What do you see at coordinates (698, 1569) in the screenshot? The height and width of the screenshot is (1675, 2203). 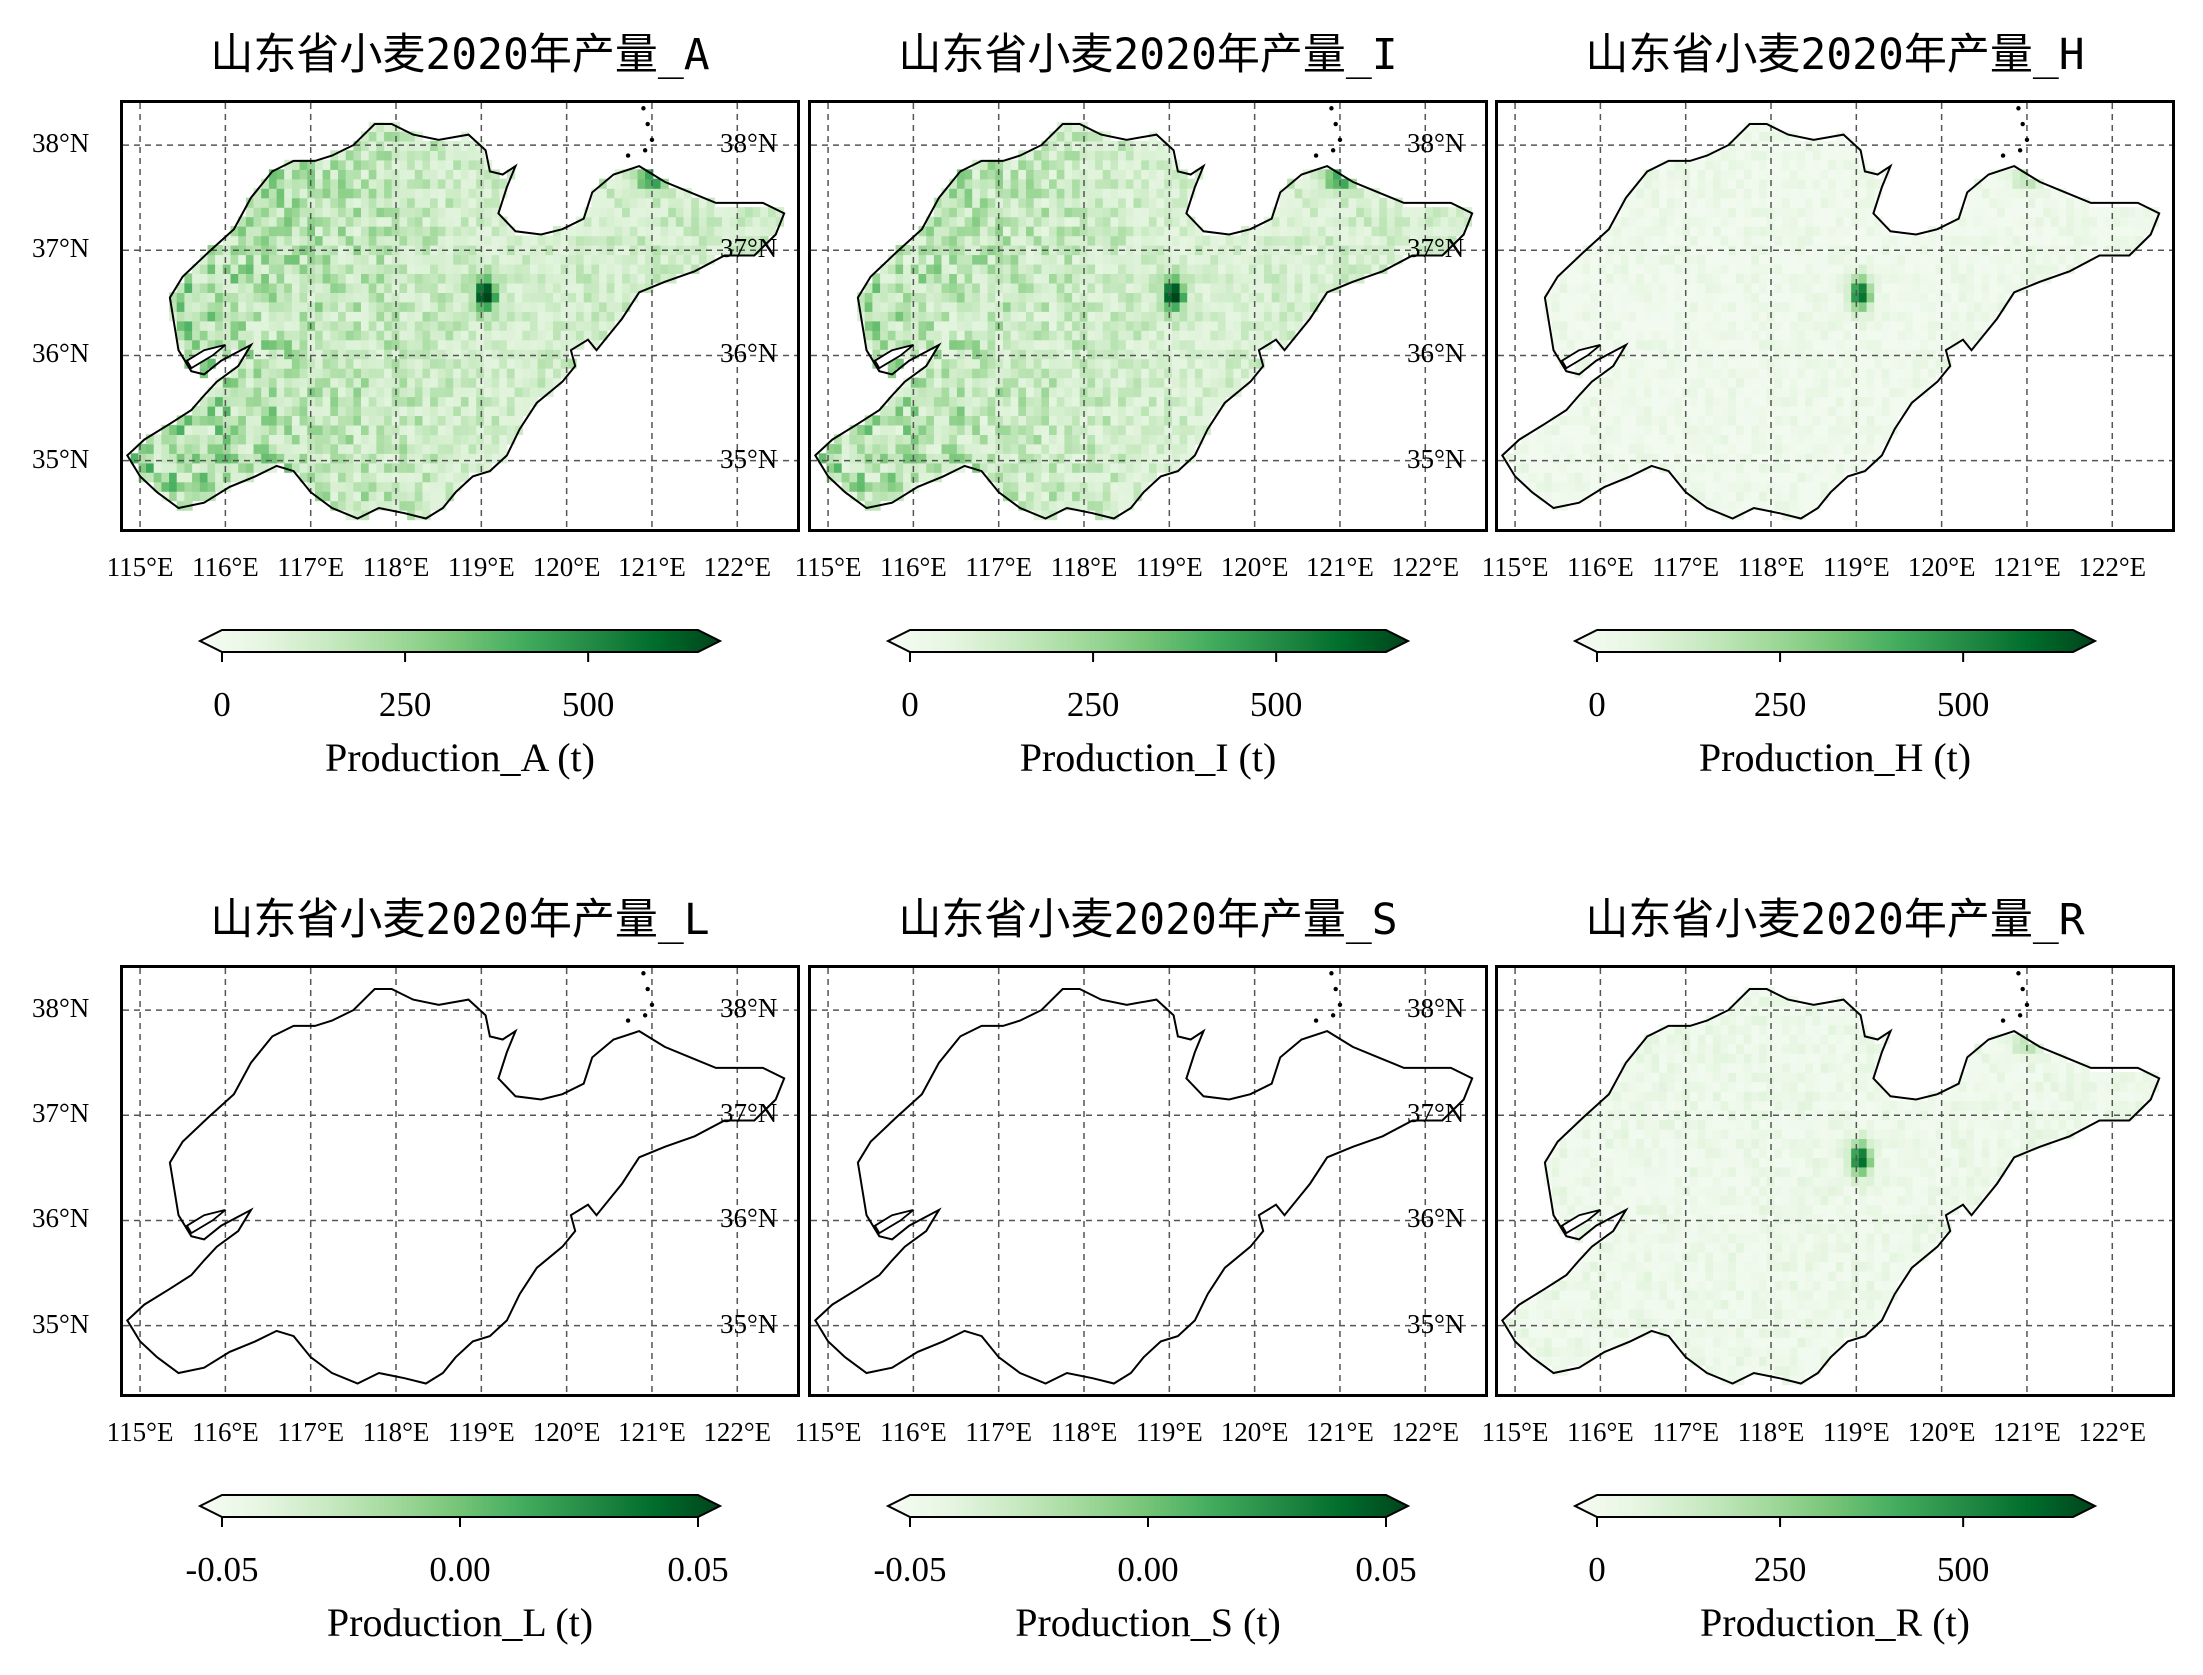 I see `colorbar-tick-label: 0.05` at bounding box center [698, 1569].